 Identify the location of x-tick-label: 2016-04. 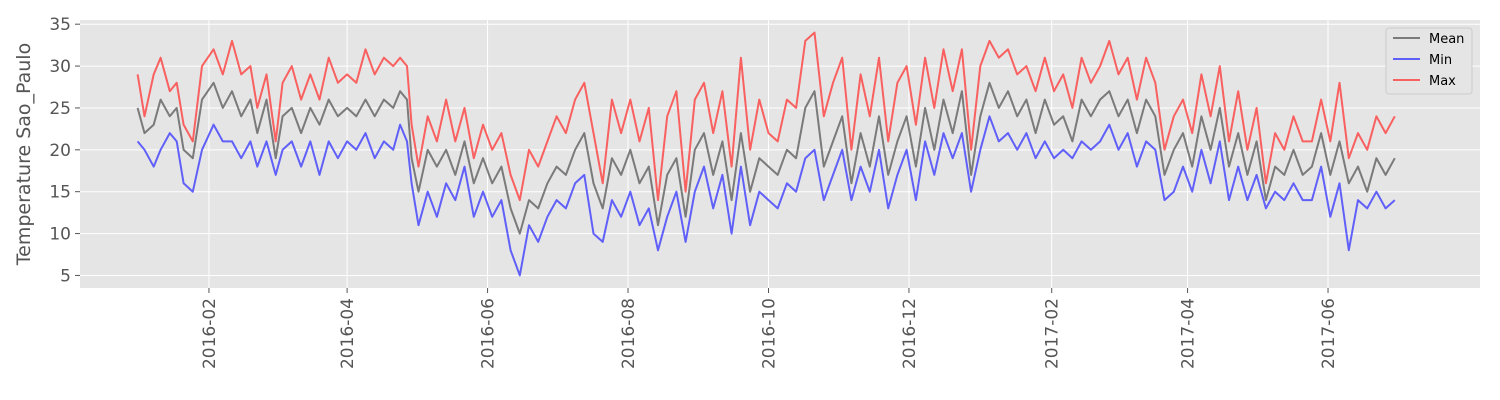
(348, 333).